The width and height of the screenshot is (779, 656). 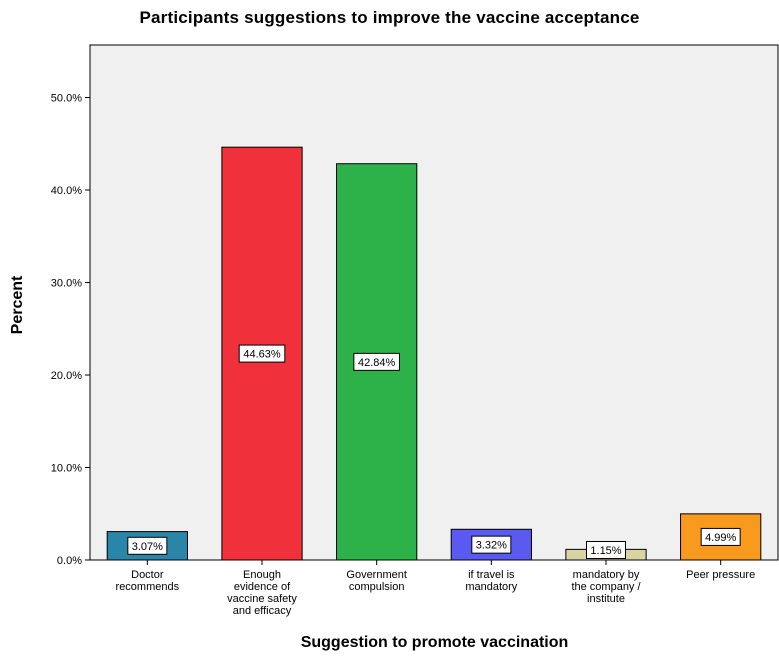 I want to click on y-tick-label: 30.0%, so click(x=66, y=284).